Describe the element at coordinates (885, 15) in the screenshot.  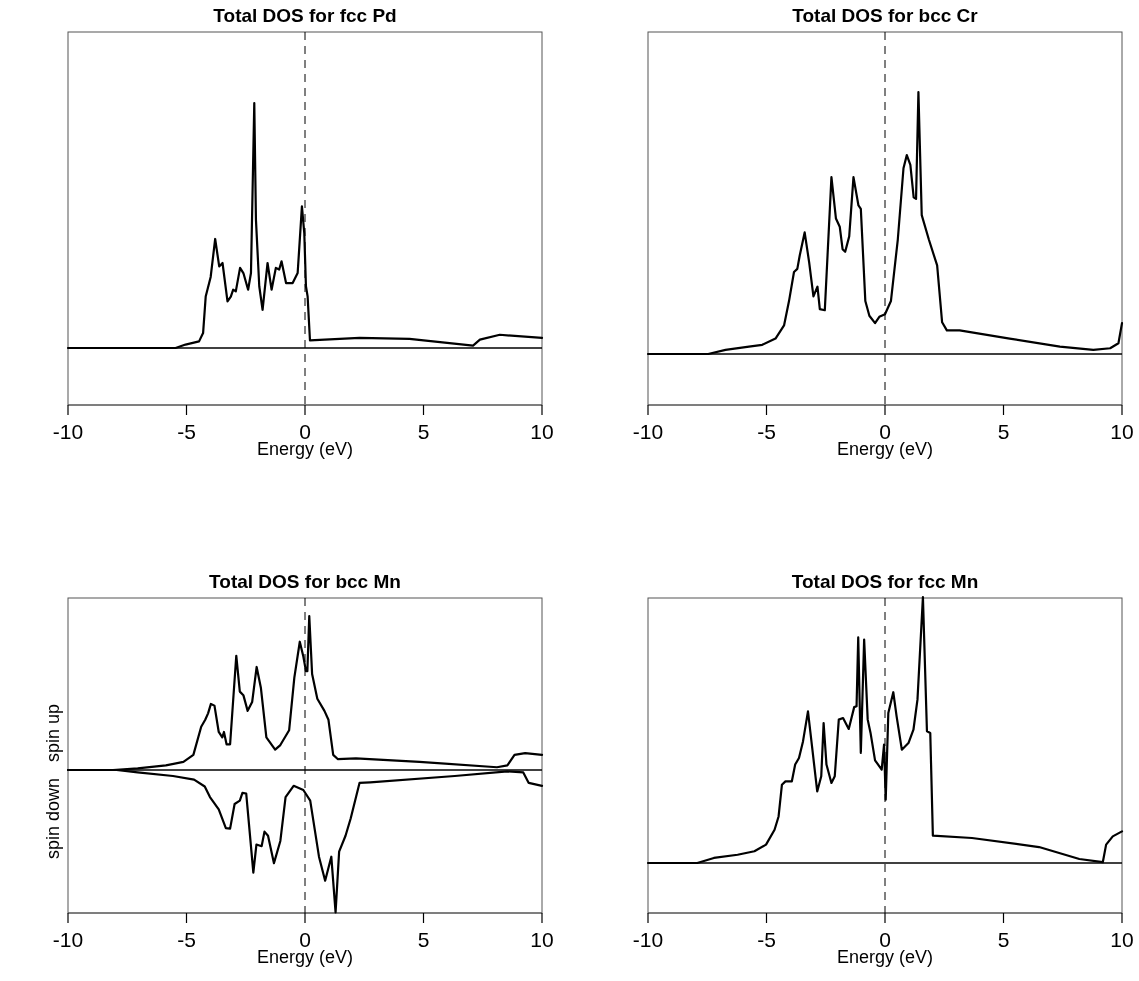
I see `chart-title: Total DOS for bcc Cr` at that location.